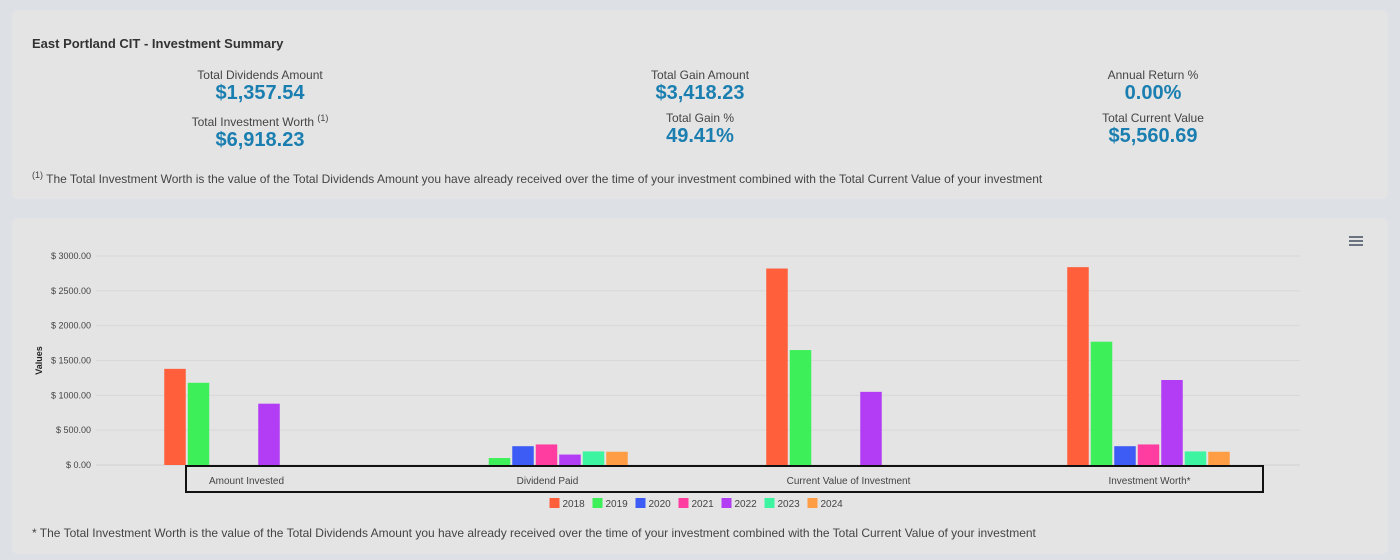 This screenshot has height=560, width=1400. What do you see at coordinates (1153, 75) in the screenshot?
I see `annual-return-label: Annual Return %` at bounding box center [1153, 75].